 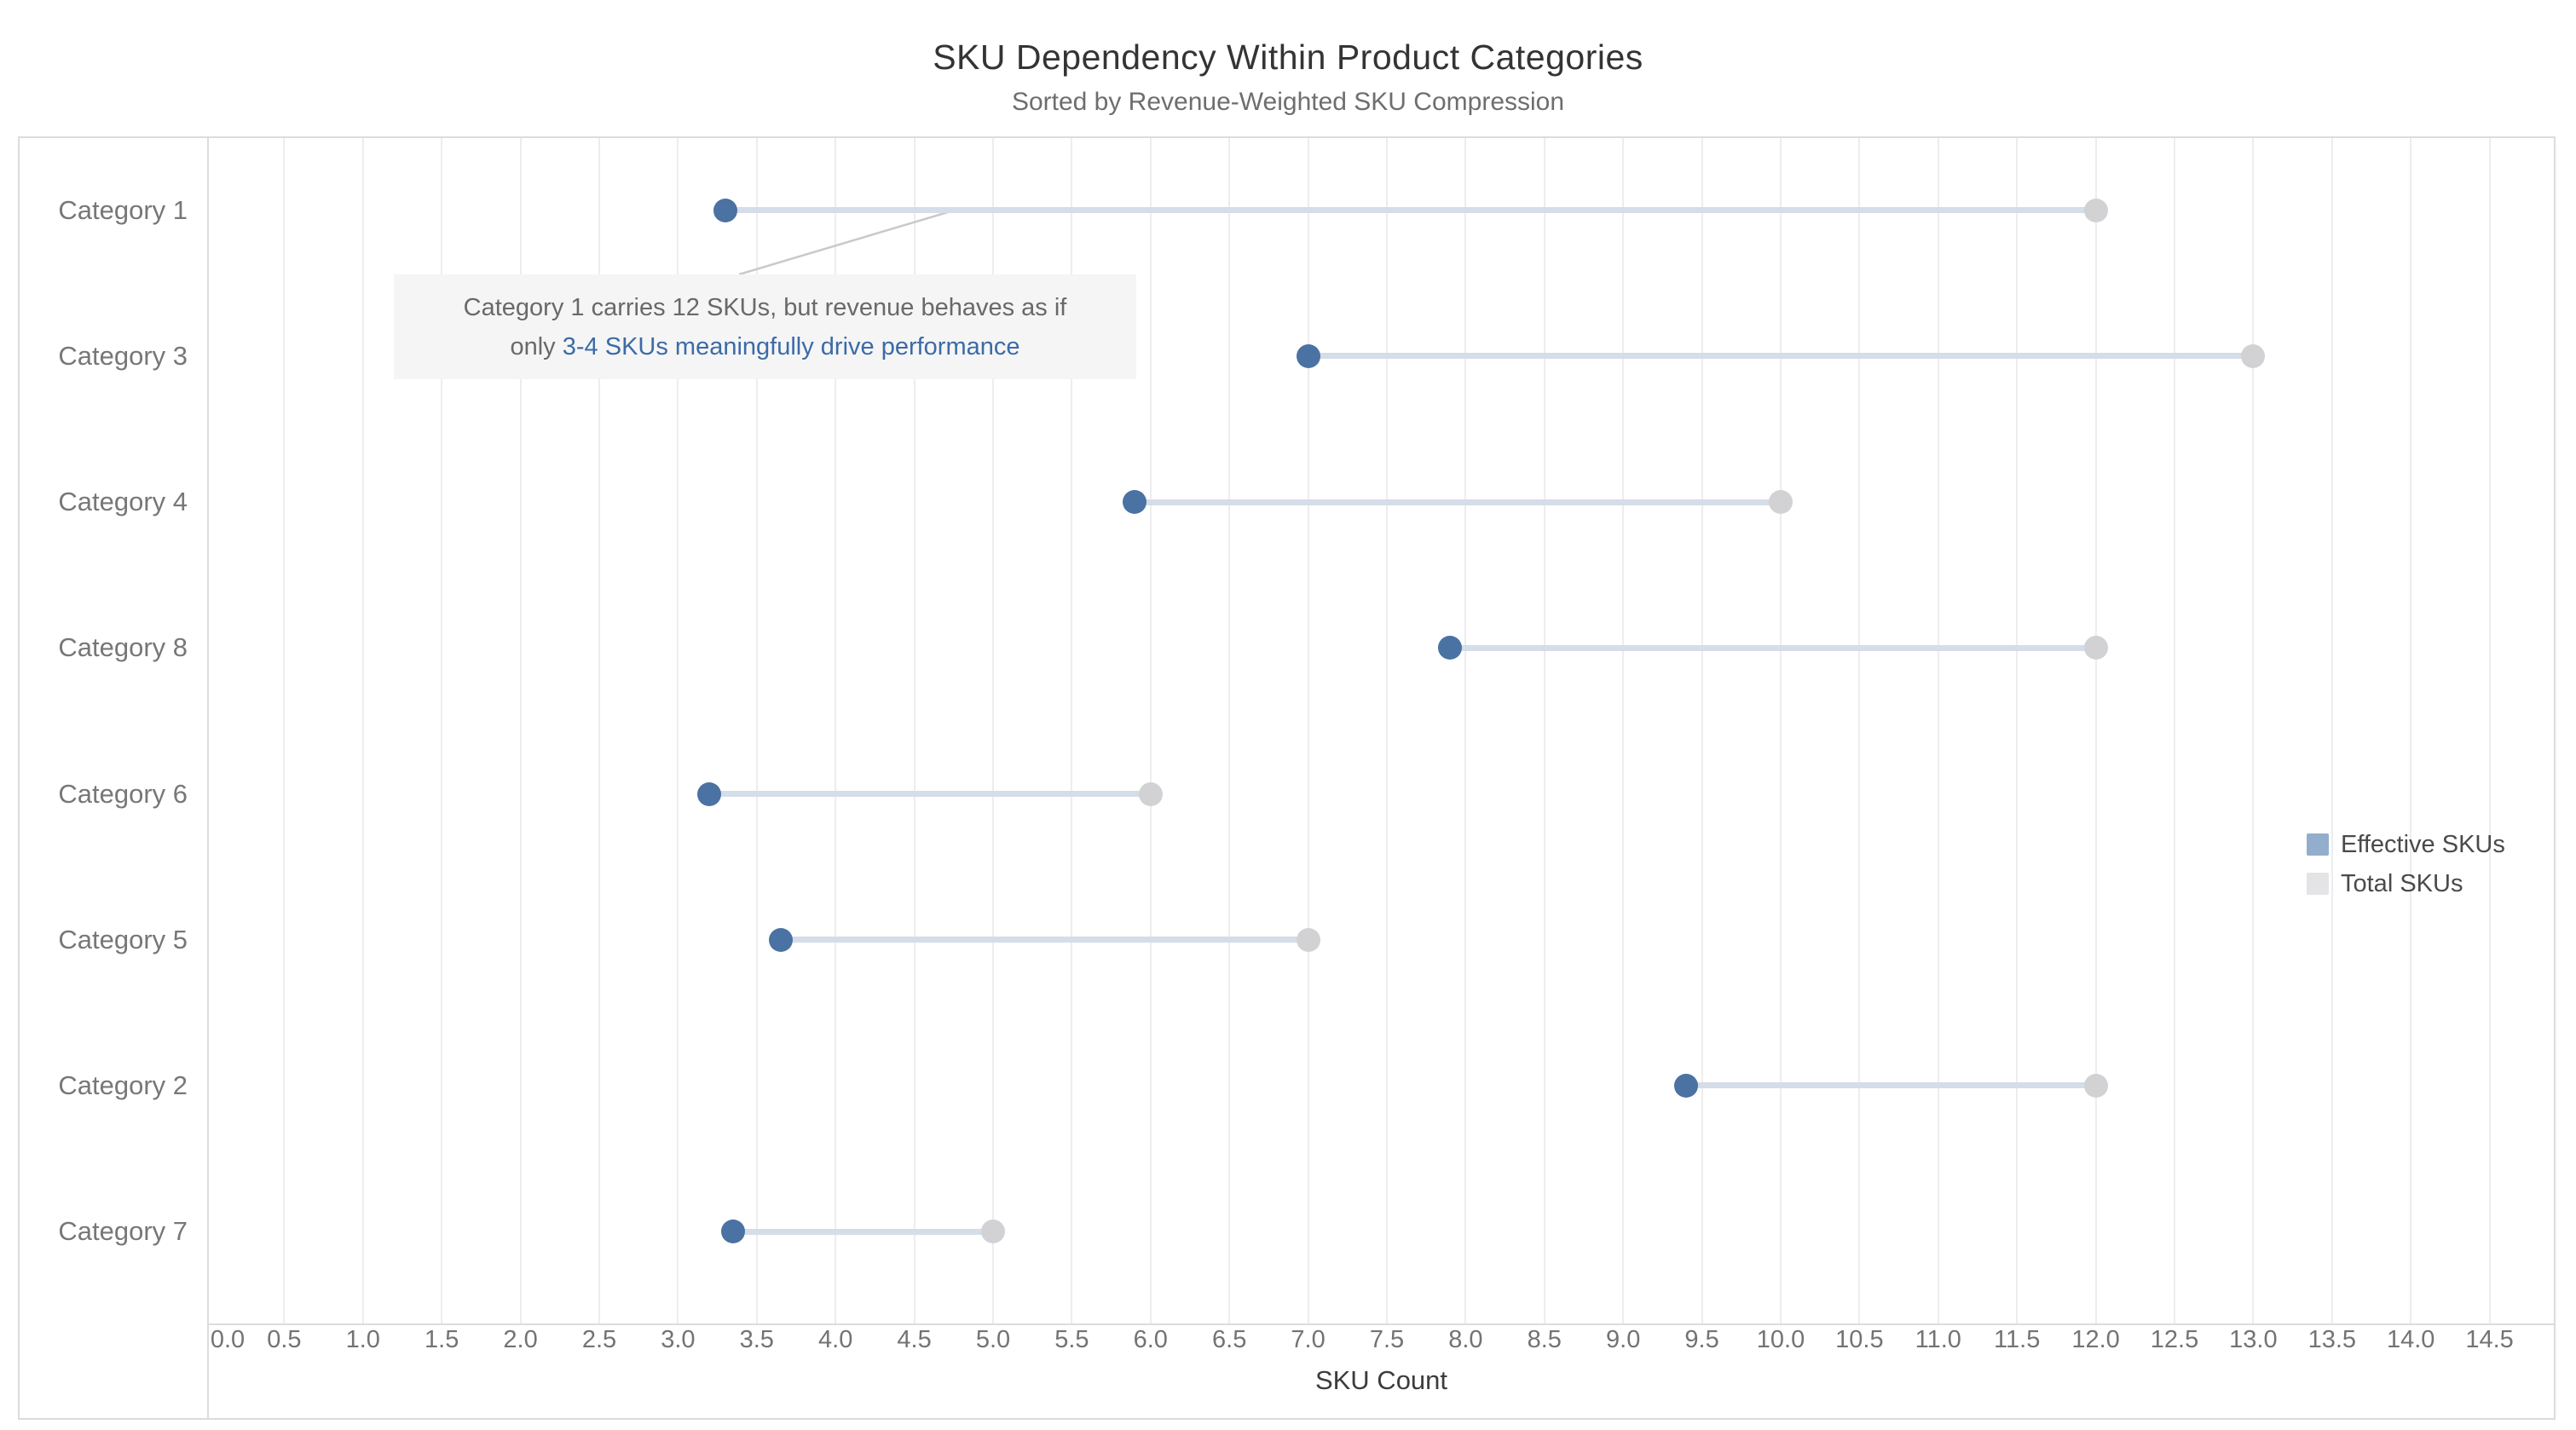 What do you see at coordinates (835, 1339) in the screenshot?
I see `x-tick-label: 4.0` at bounding box center [835, 1339].